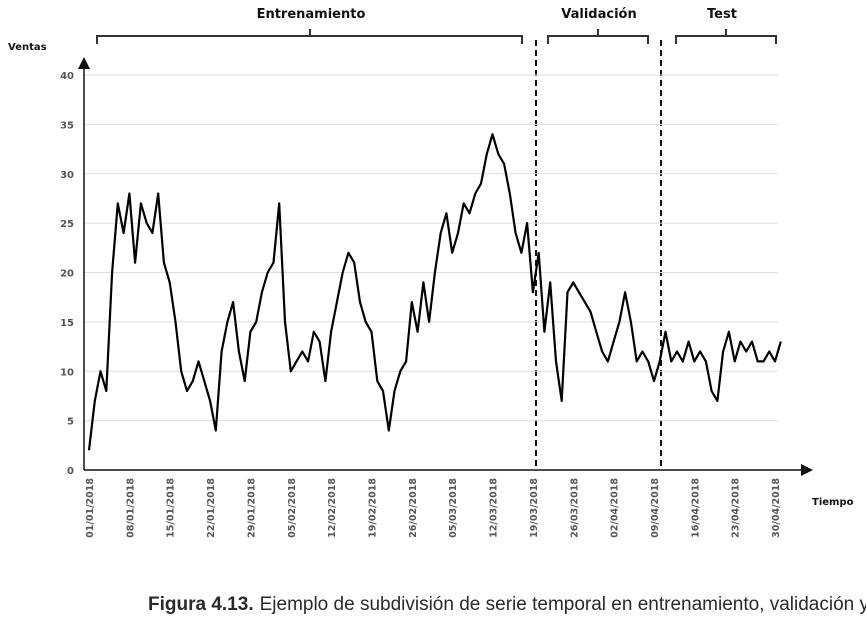  Describe the element at coordinates (70, 471) in the screenshot. I see `y-tick-label: 0` at that location.